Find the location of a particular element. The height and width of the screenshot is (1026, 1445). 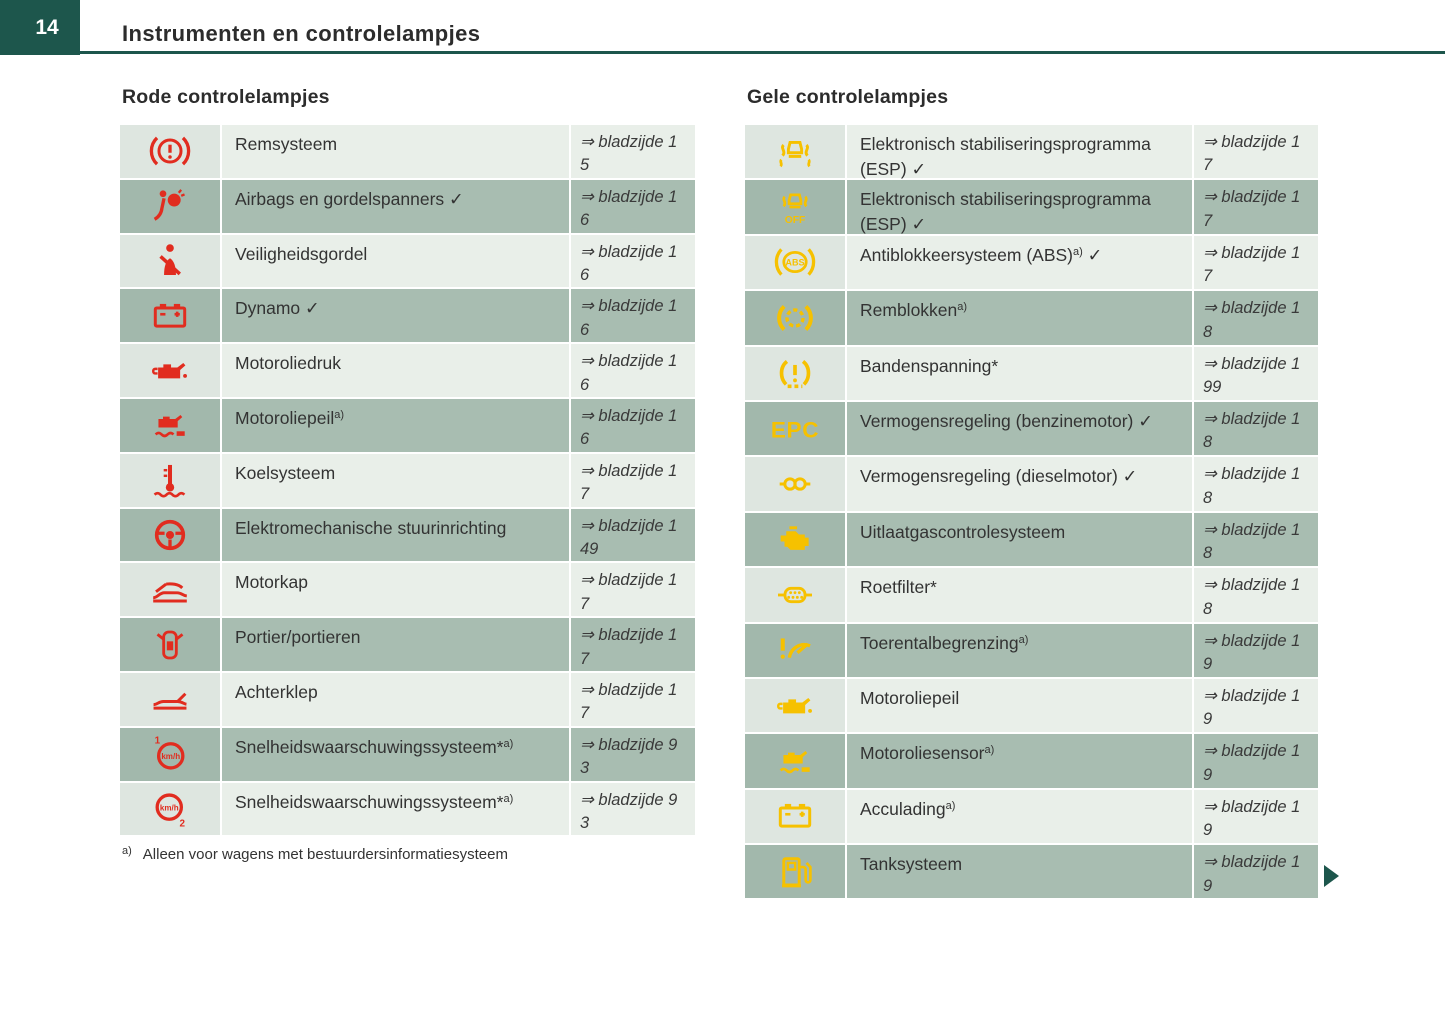

indicator-label: Acculadinga) is located at coordinates (1019, 816).